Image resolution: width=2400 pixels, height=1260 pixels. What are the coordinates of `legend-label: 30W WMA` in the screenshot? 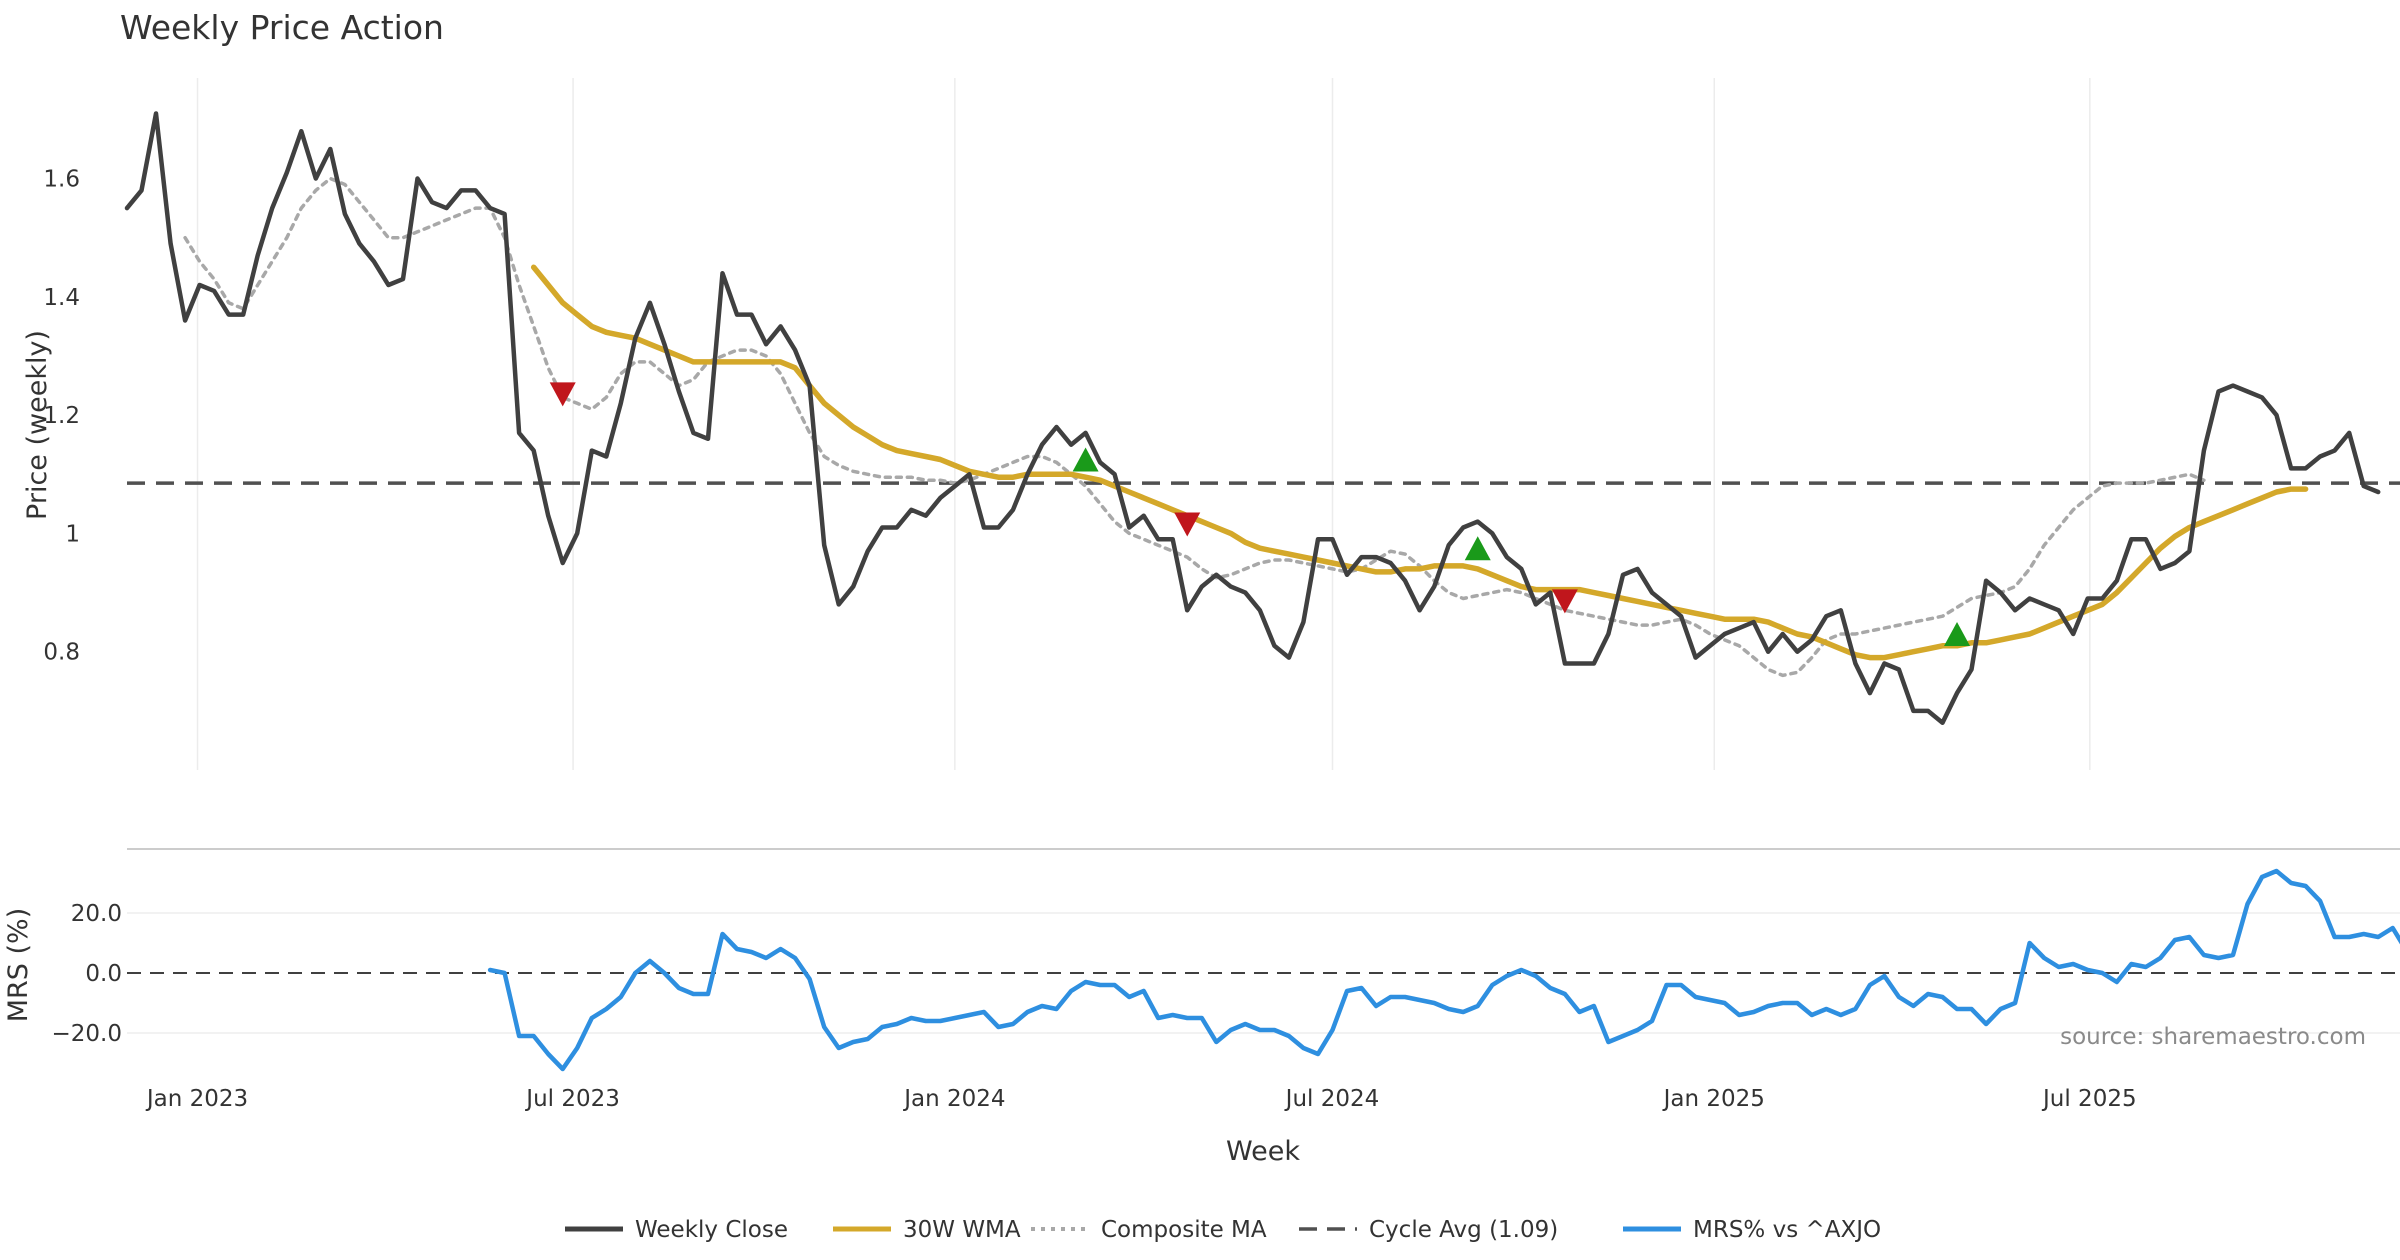 It's located at (962, 1230).